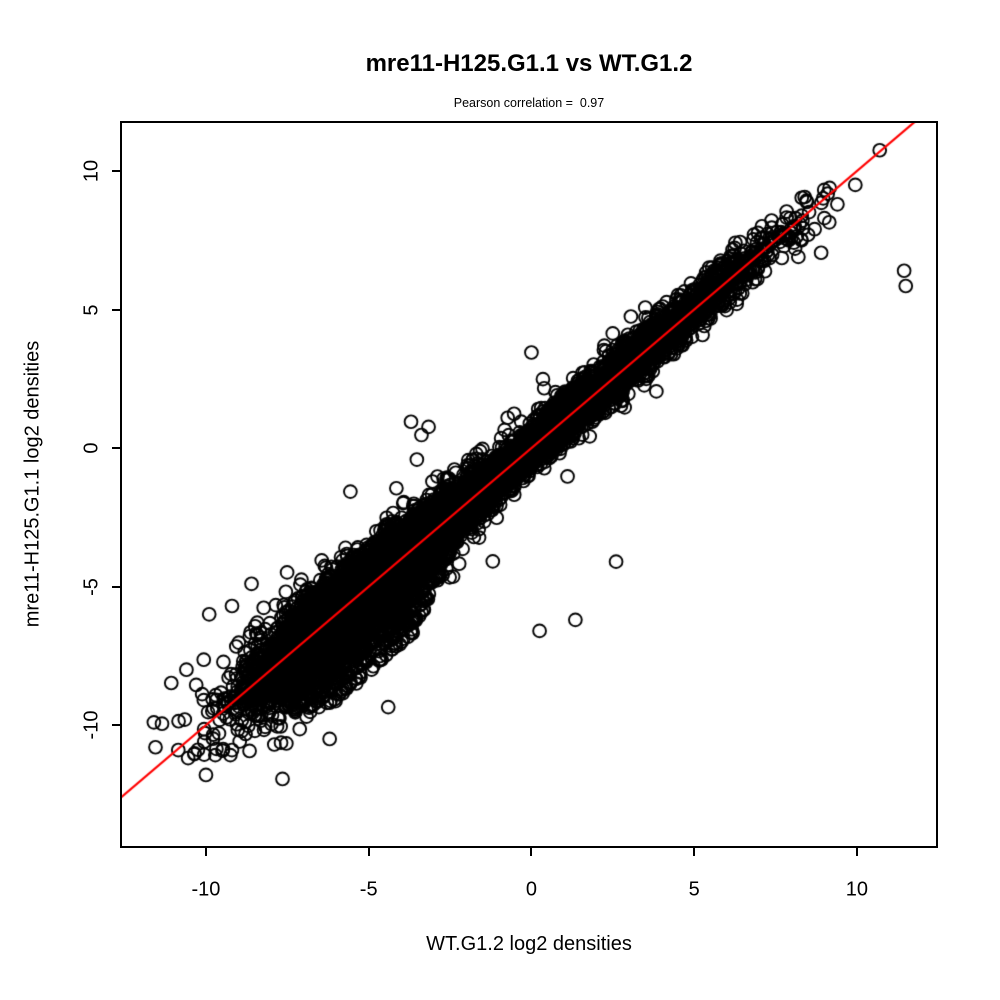 The image size is (1000, 1000). I want to click on chart-title: mre11-H125.G1.1 vs WT.G1.2, so click(529, 63).